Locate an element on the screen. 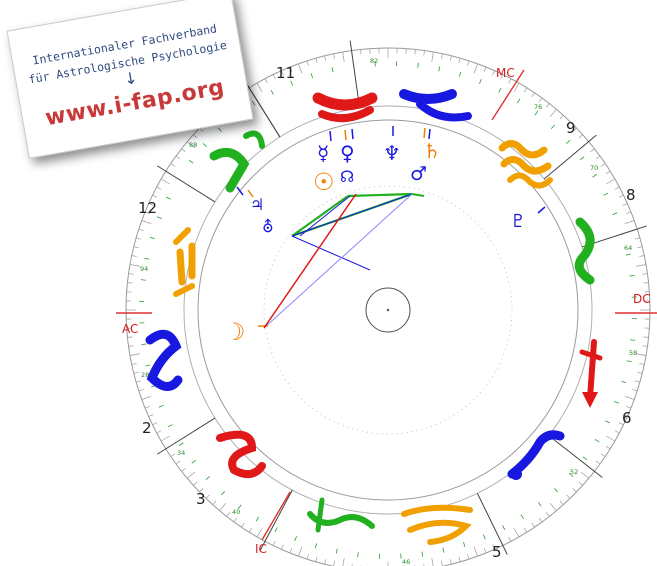 Image resolution: width=657 pixels, height=566 pixels. degree-label: 40 is located at coordinates (236, 512).